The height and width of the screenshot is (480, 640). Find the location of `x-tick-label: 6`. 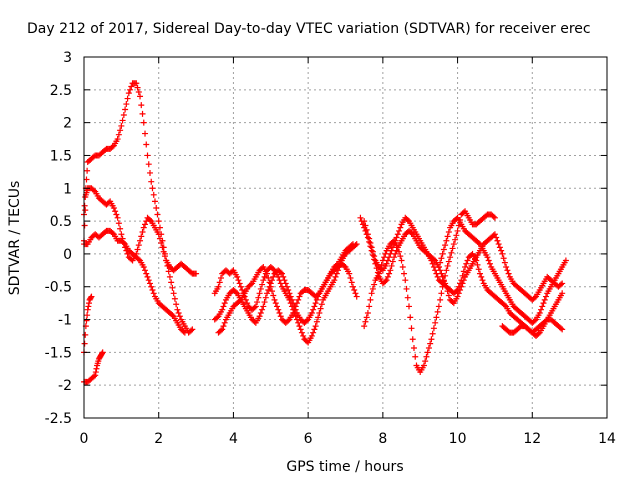

x-tick-label: 6 is located at coordinates (308, 439).